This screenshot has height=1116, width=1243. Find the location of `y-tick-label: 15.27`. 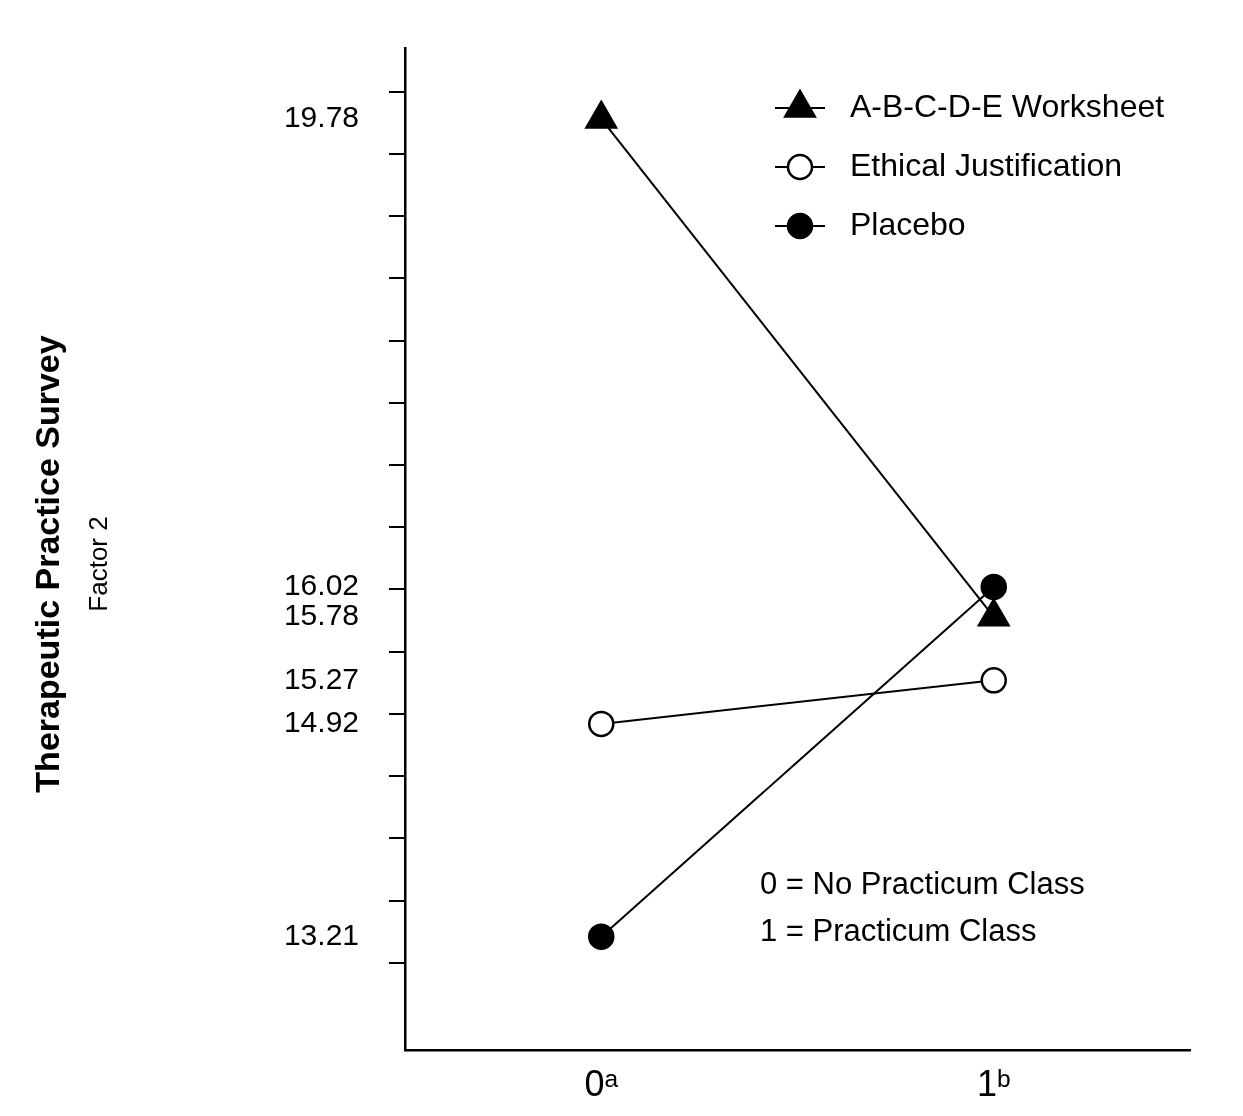

y-tick-label: 15.27 is located at coordinates (321, 678).